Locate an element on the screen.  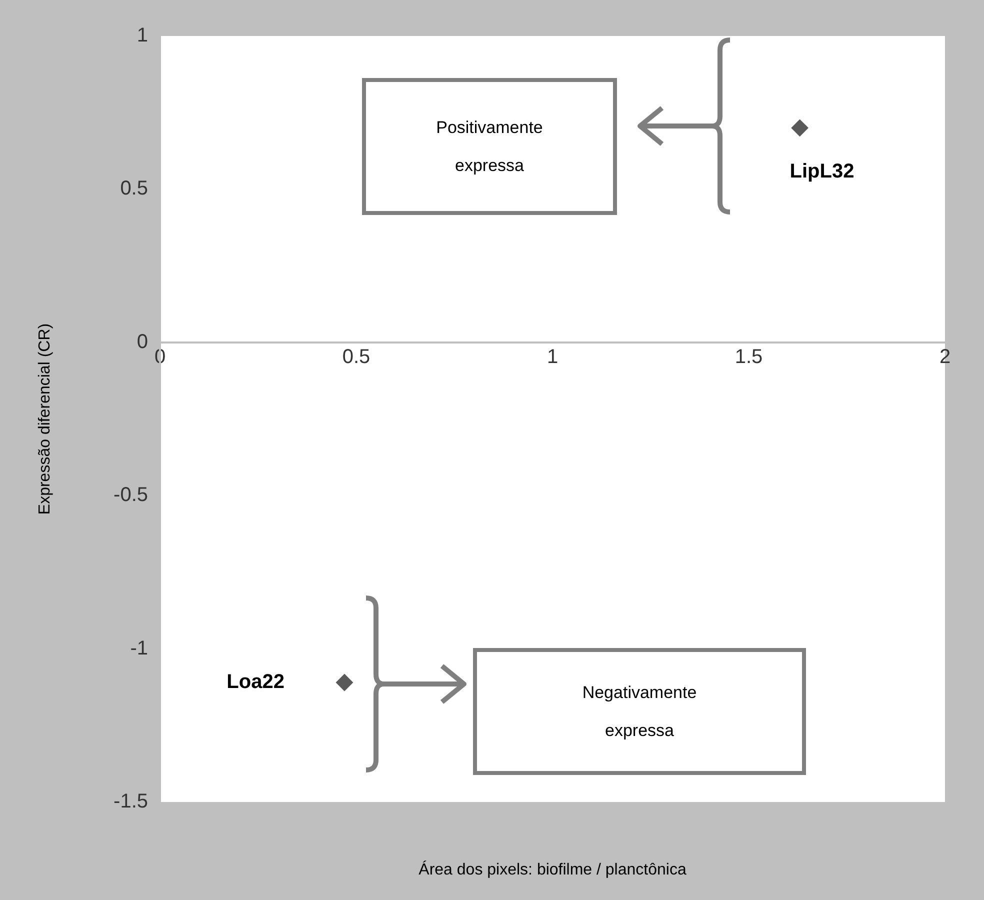
y-tick-label: -1 is located at coordinates (139, 648).